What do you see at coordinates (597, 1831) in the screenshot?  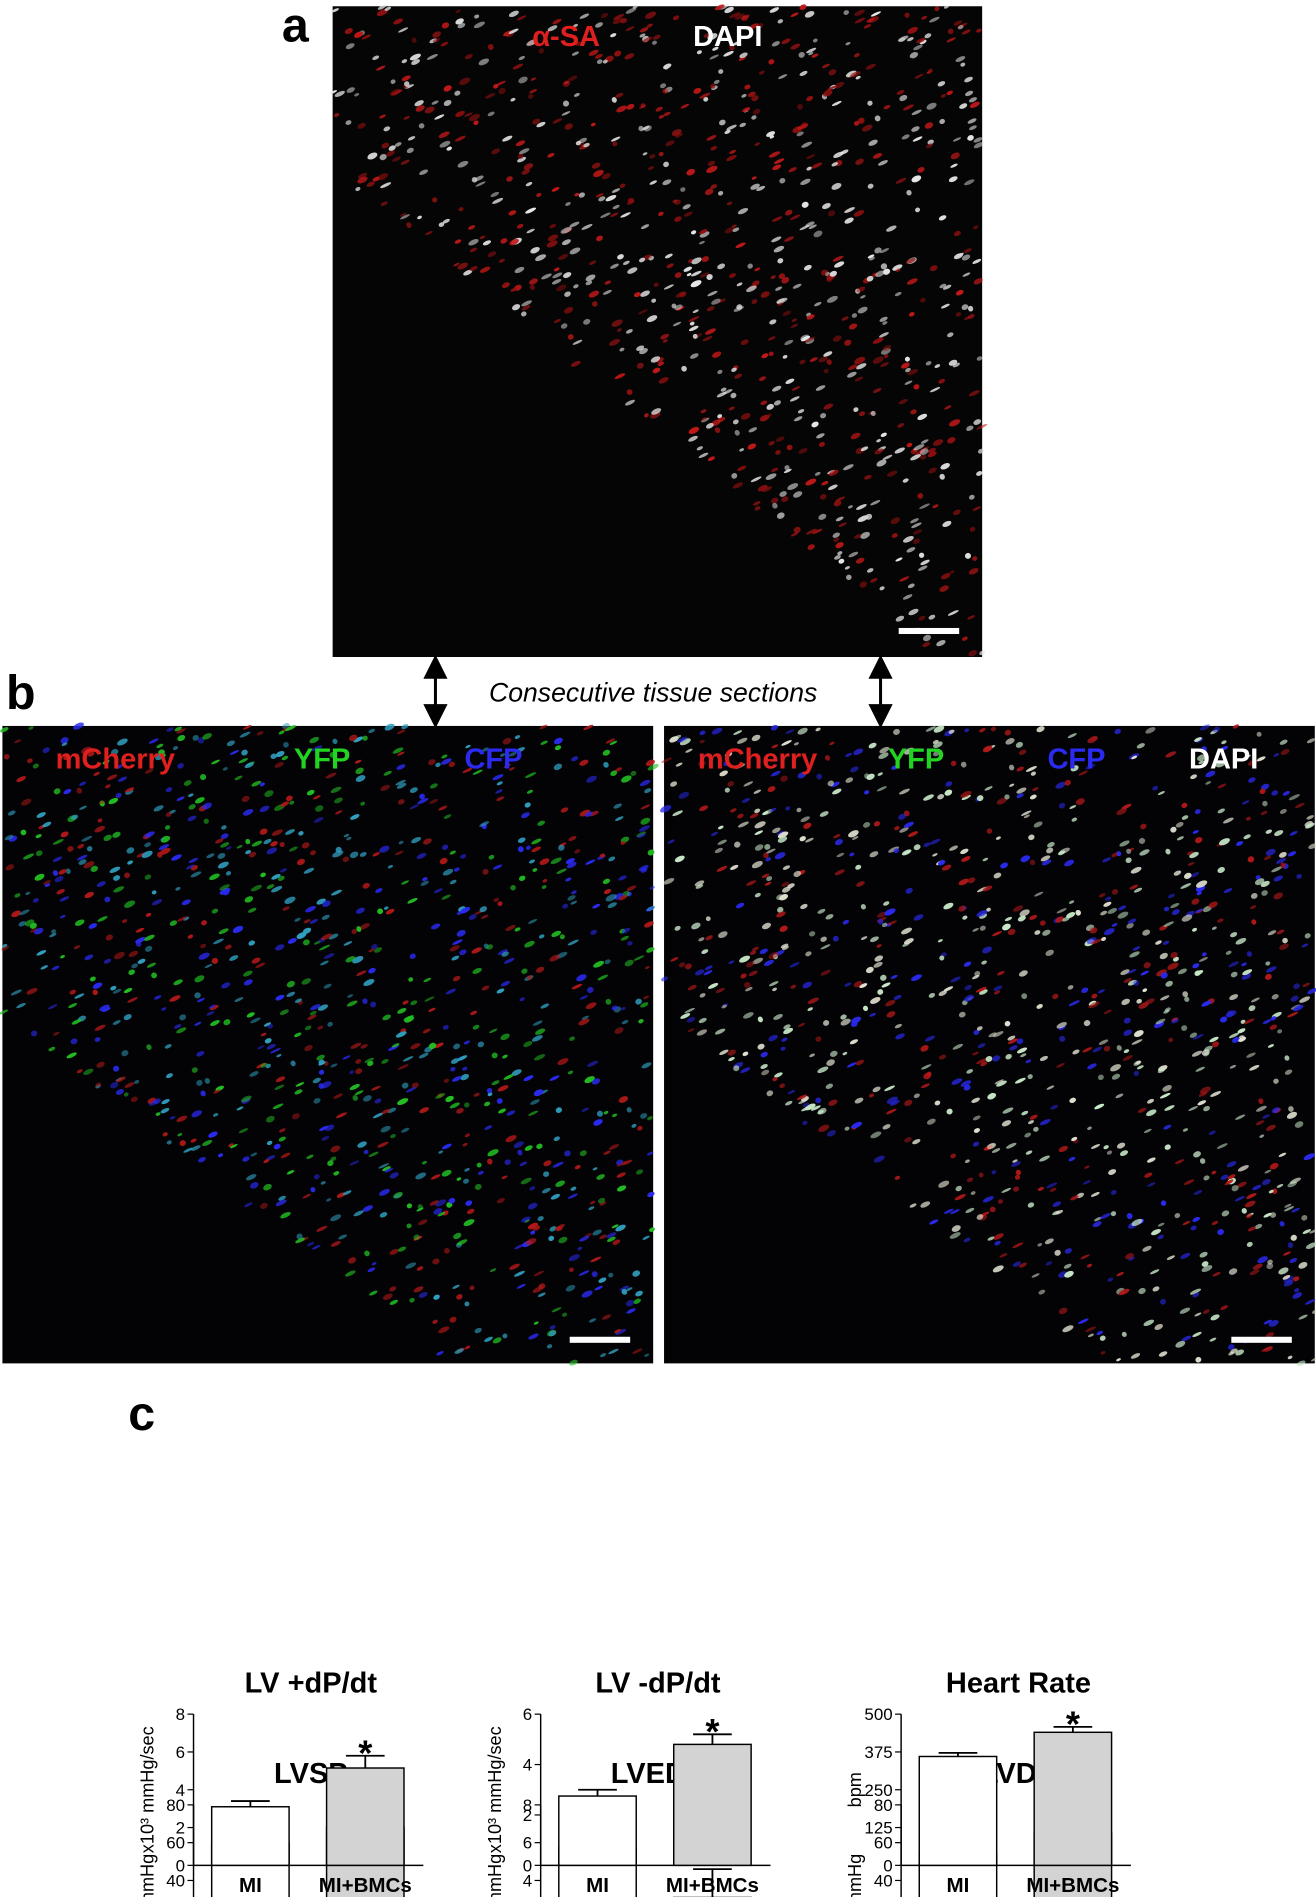 I see `bar` at bounding box center [597, 1831].